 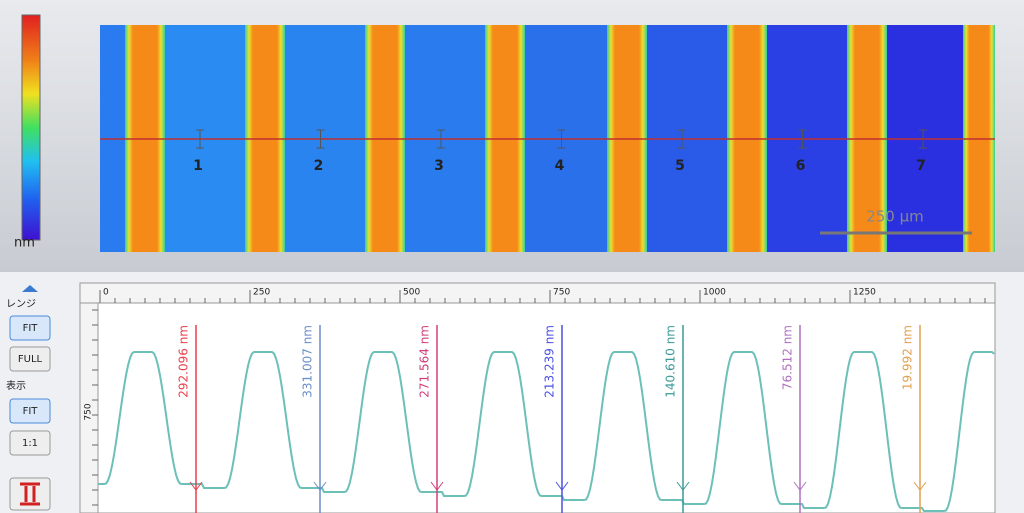 What do you see at coordinates (261, 293) in the screenshot?
I see `x-ruler-label: 250` at bounding box center [261, 293].